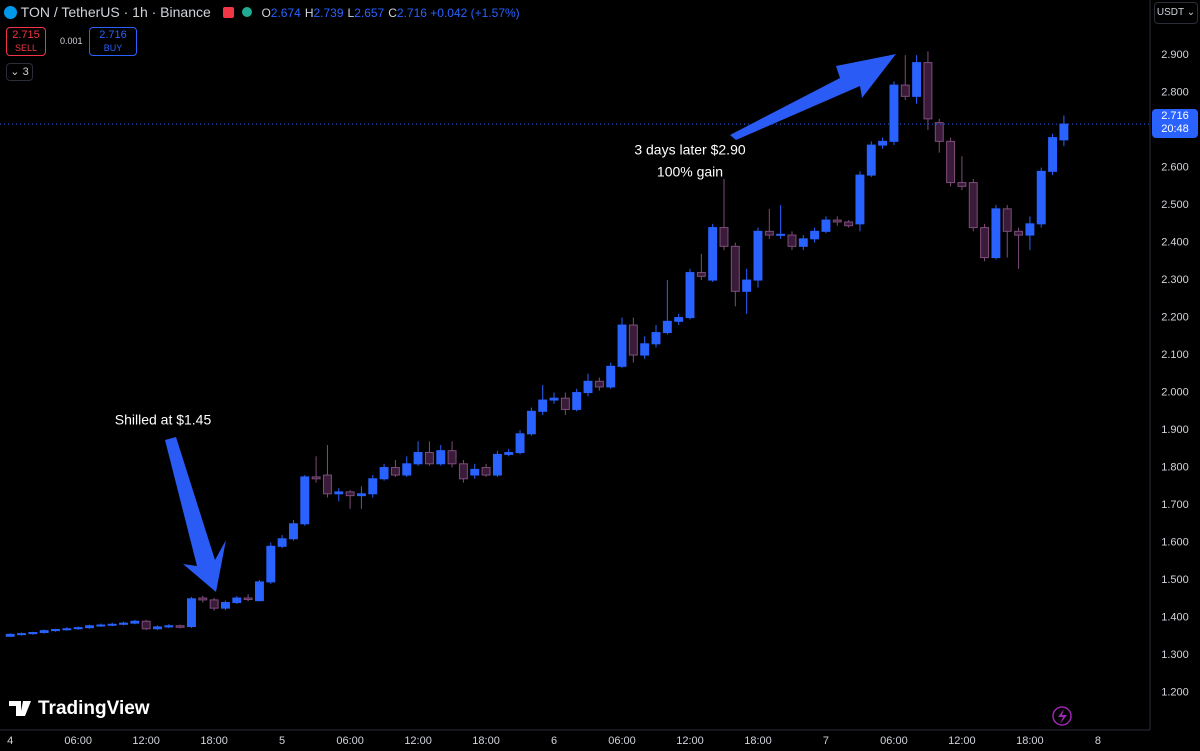 This screenshot has height=751, width=1200. I want to click on buy-price: 2.716, so click(113, 35).